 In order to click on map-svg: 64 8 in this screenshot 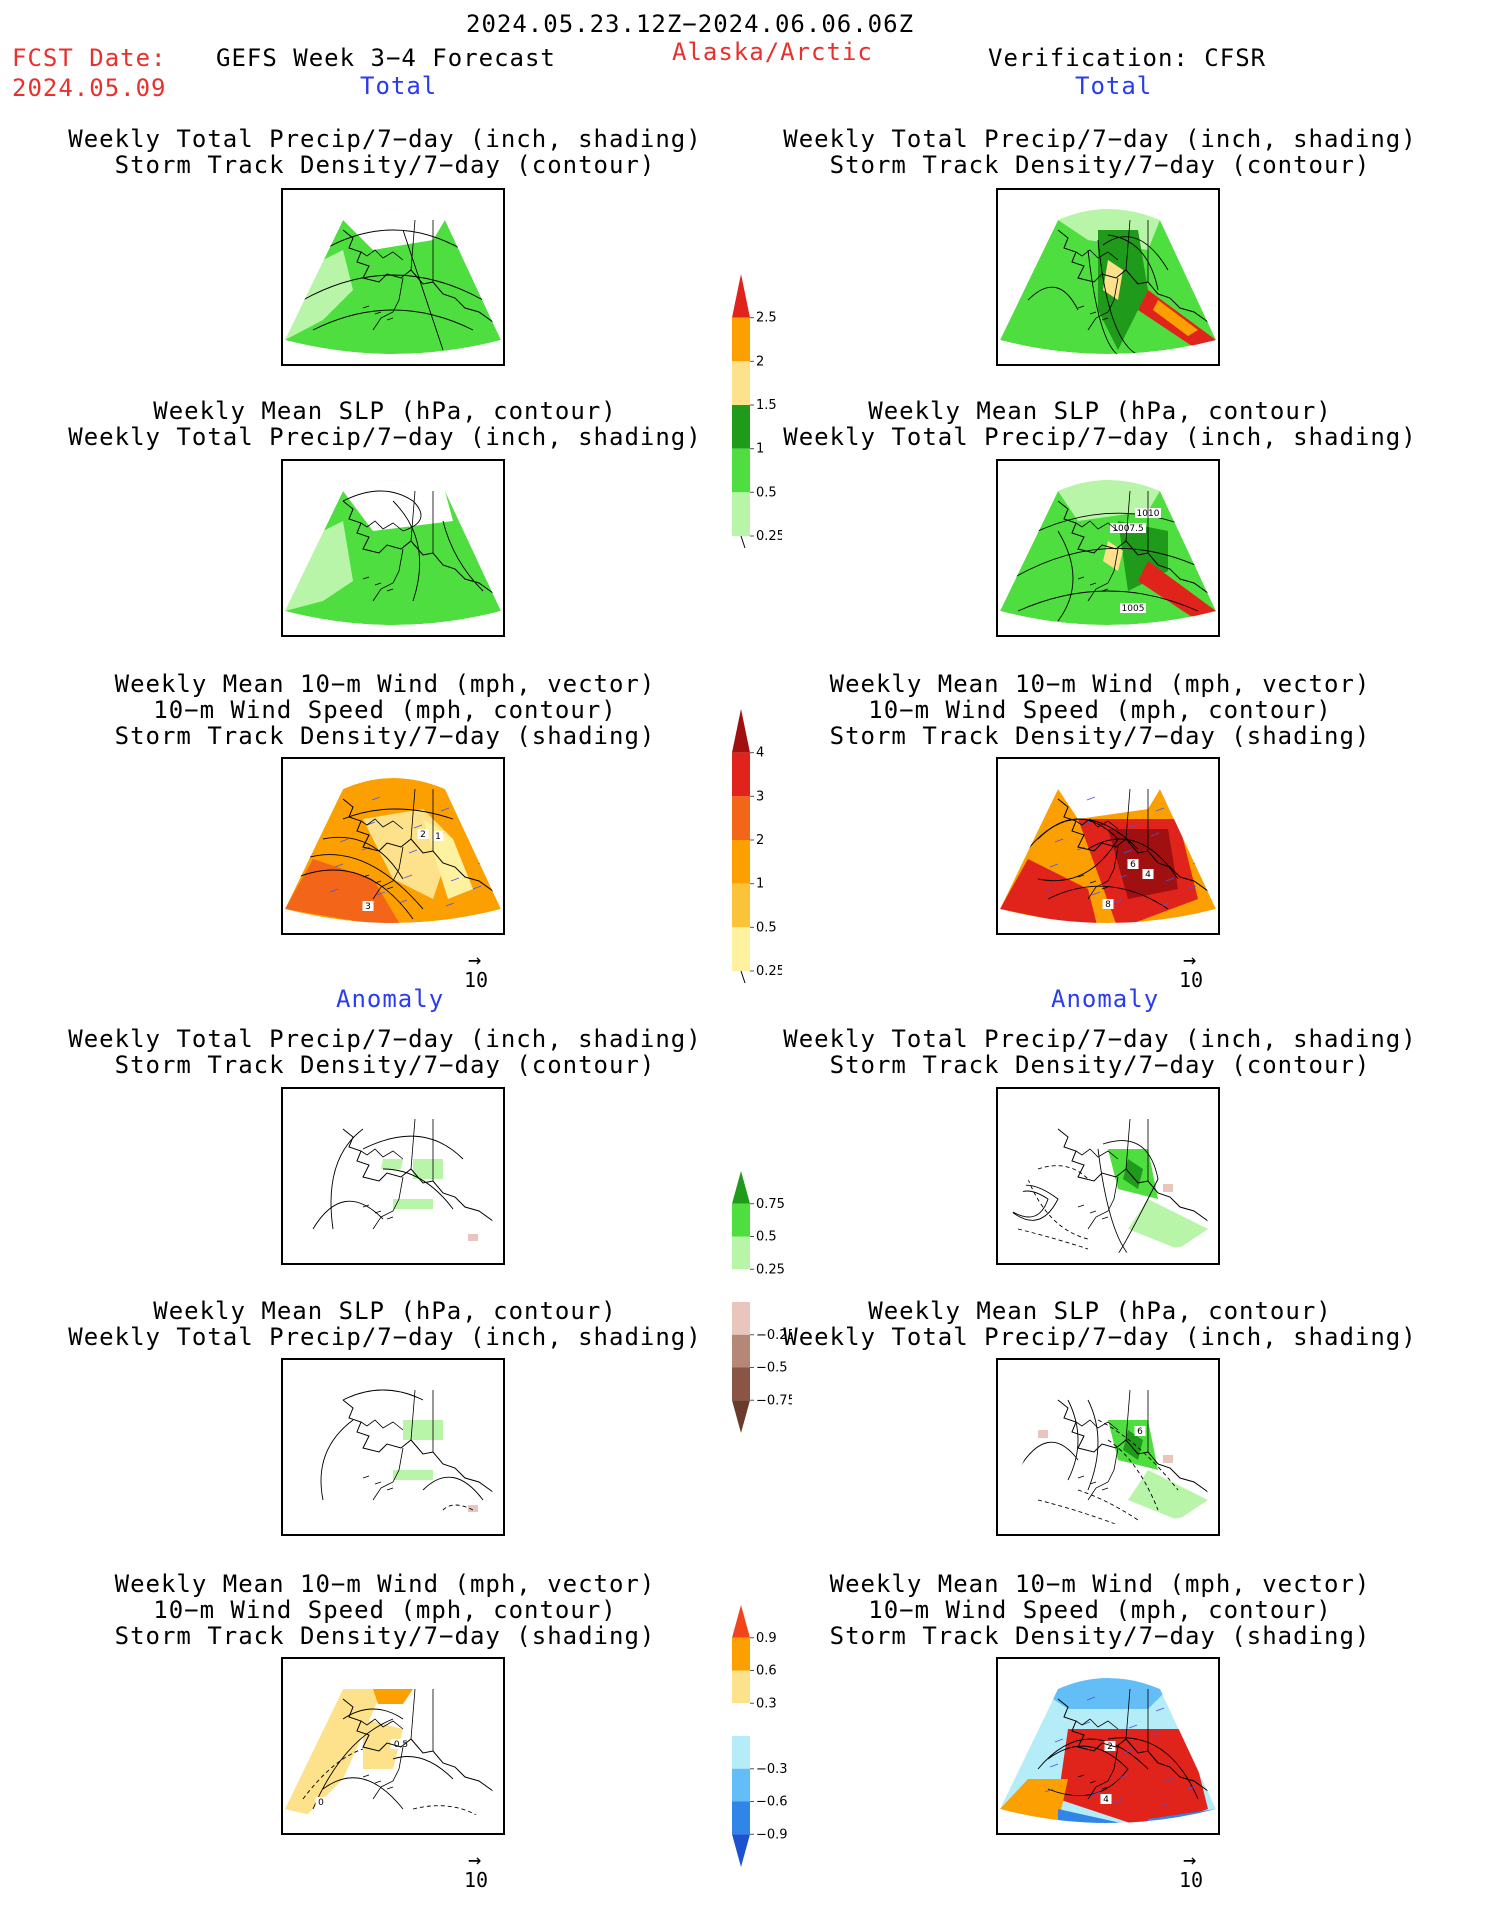, I will do `click(1108, 846)`.